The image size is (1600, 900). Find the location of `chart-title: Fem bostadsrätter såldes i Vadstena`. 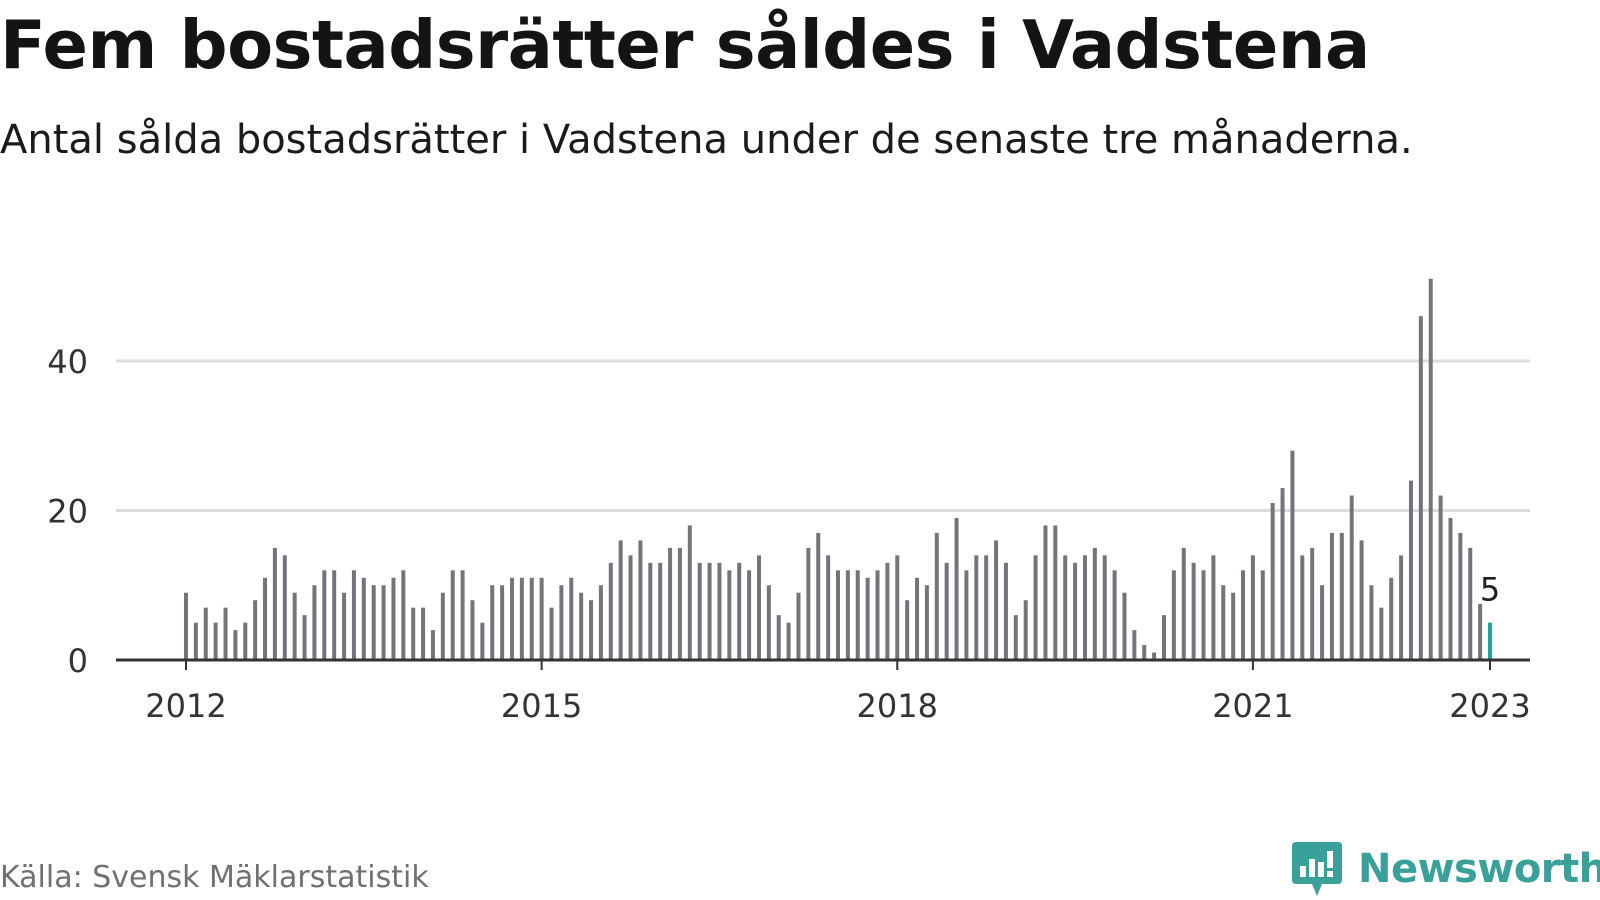

chart-title: Fem bostadsrätter såldes i Vadstena is located at coordinates (685, 45).